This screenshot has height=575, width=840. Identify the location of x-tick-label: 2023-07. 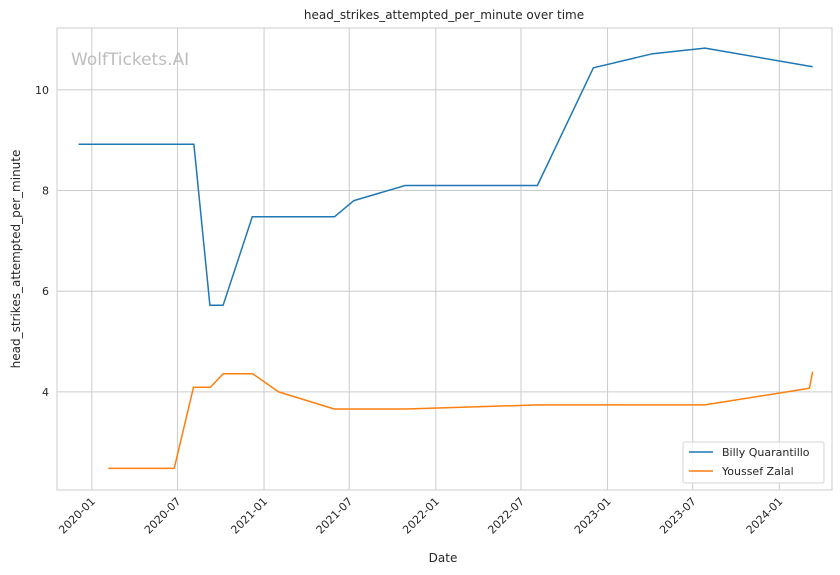
(678, 516).